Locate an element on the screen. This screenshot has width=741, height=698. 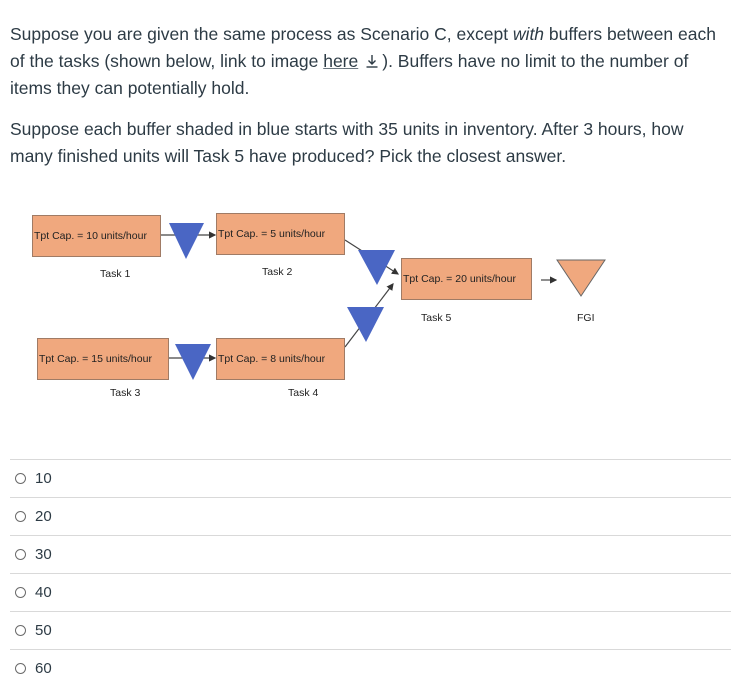
buffer-1-triangle is located at coordinates (186, 241).